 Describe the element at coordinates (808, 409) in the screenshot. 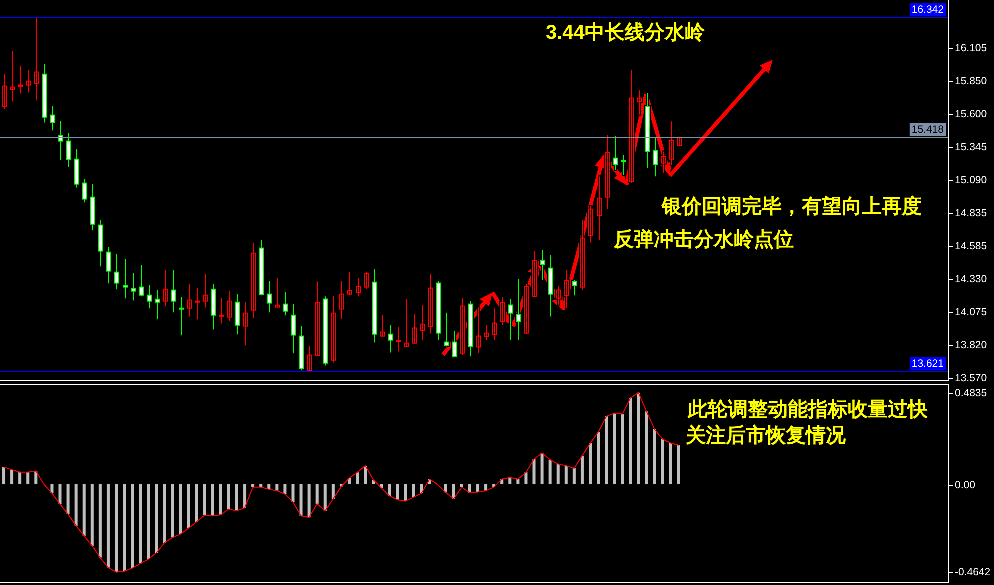

I see `annotation: 此轮调整动能指标收量过快` at that location.